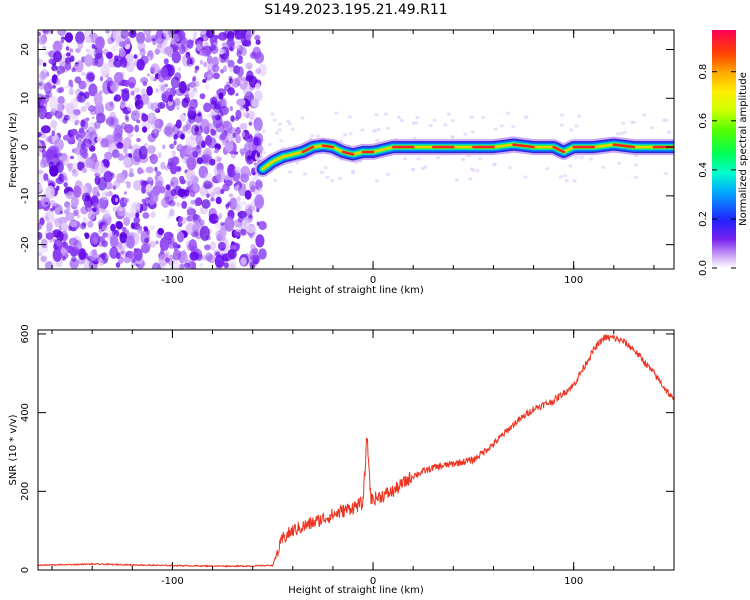 Image resolution: width=750 pixels, height=600 pixels. What do you see at coordinates (172, 581) in the screenshot?
I see `x-tick-label: -100` at bounding box center [172, 581].